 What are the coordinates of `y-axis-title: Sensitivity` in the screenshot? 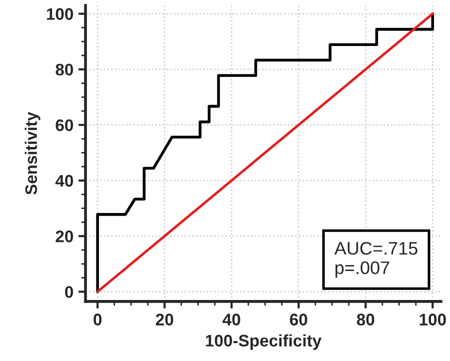 It's located at (32, 153).